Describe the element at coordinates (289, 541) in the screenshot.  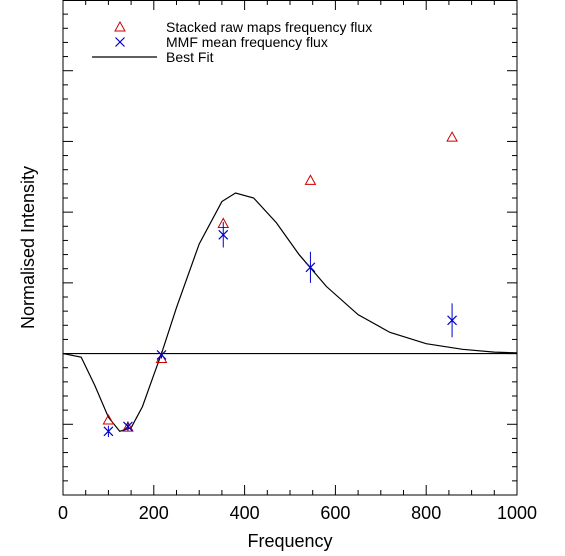
I see `x-axis-title: Frequency` at that location.